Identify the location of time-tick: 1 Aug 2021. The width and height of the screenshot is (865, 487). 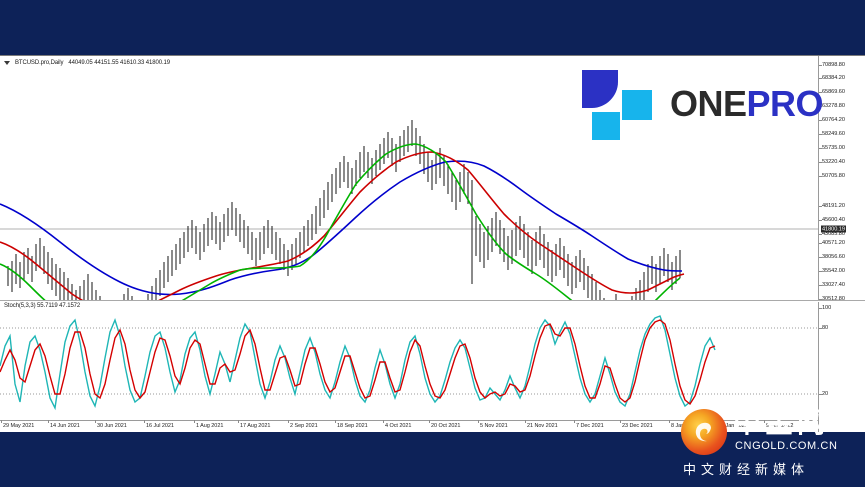
(208, 424).